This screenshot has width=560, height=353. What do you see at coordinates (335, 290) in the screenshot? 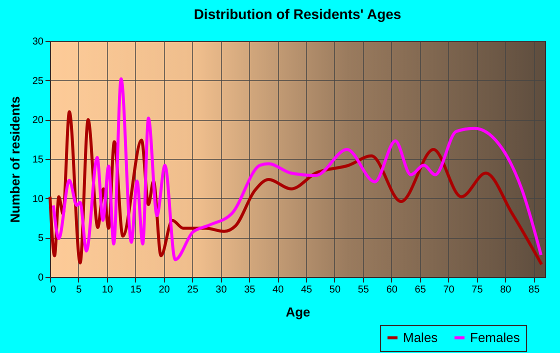
I see `x-tick-label: 50` at bounding box center [335, 290].